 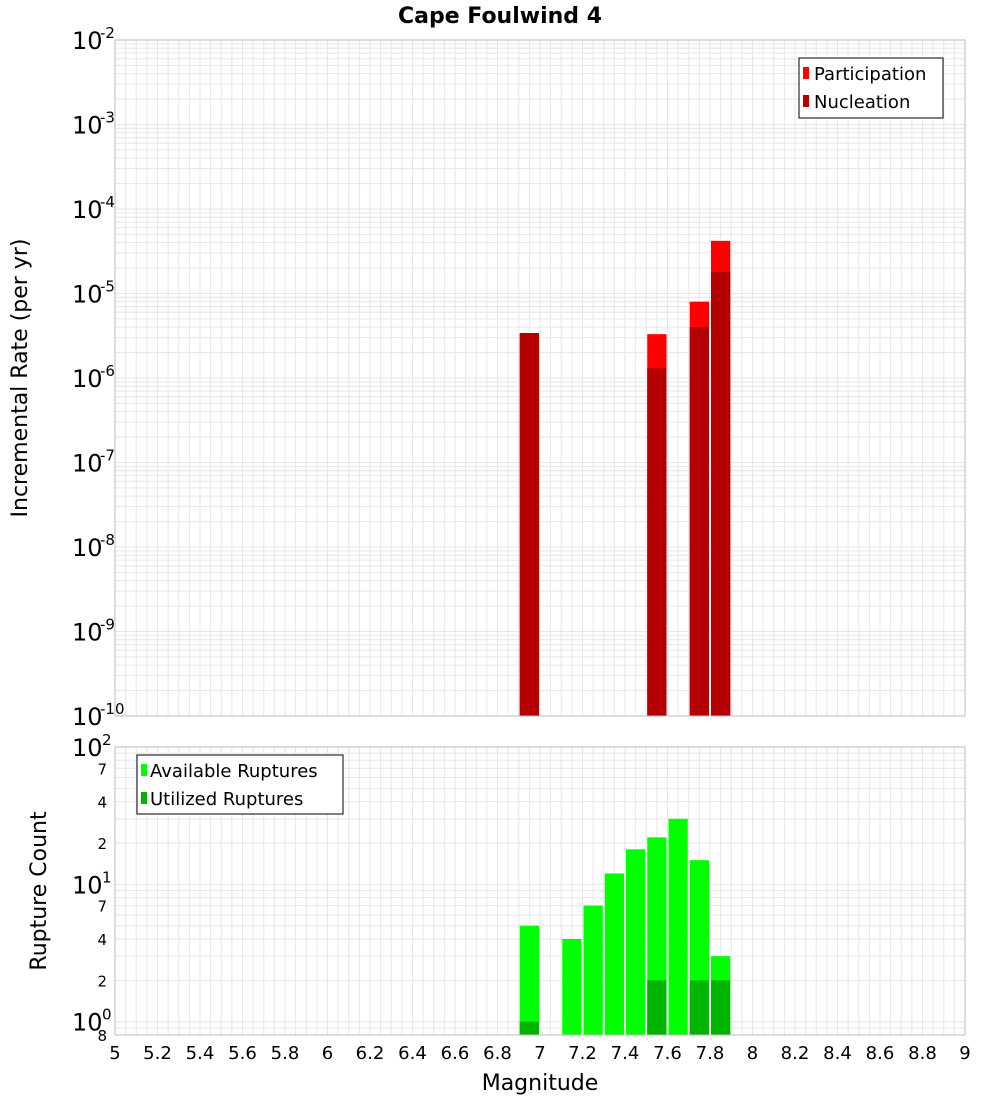 What do you see at coordinates (107, 740) in the screenshot?
I see `count-y-tick-exponent: 2` at bounding box center [107, 740].